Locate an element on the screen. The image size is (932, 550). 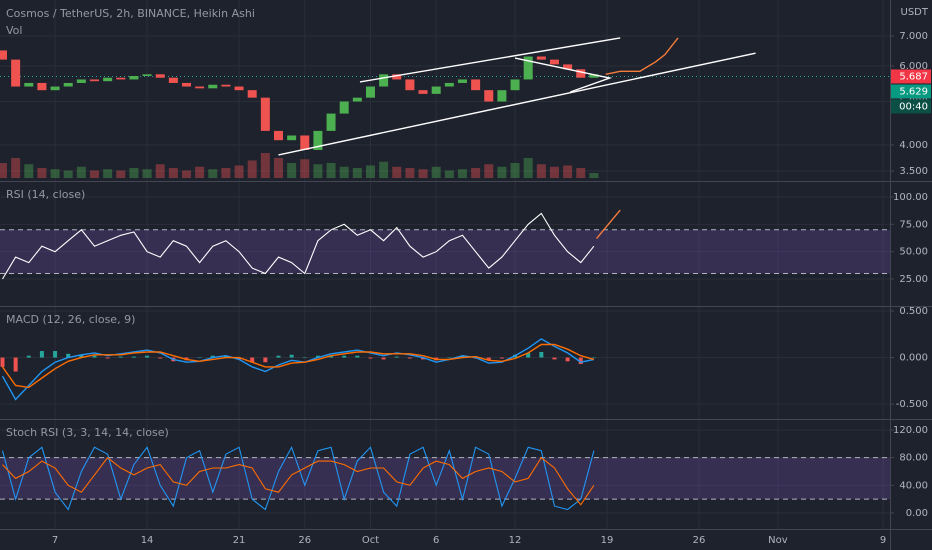
x-tick-label: 9 is located at coordinates (883, 540).